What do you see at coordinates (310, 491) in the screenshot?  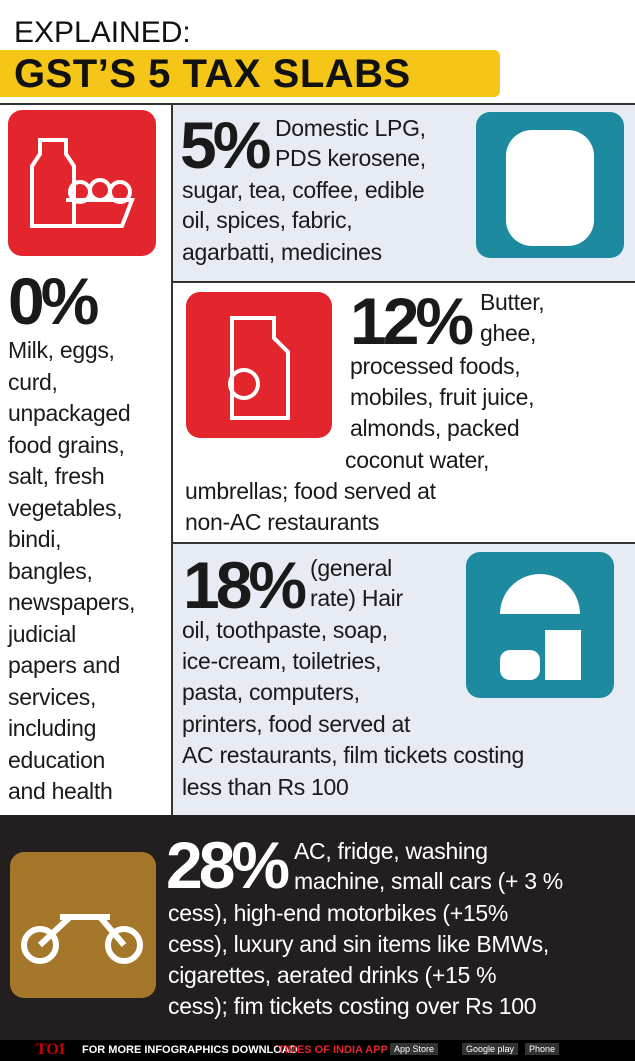 I see `item-text: umbrellas; food served at` at bounding box center [310, 491].